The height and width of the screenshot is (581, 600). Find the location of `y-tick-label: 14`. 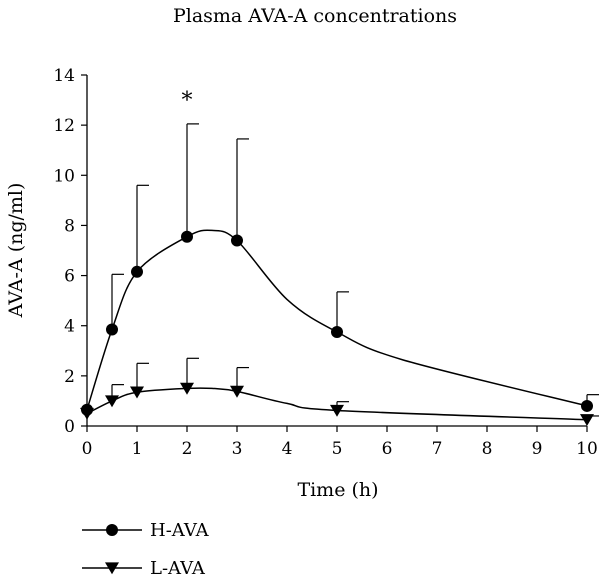

y-tick-label: 14 is located at coordinates (64, 76).